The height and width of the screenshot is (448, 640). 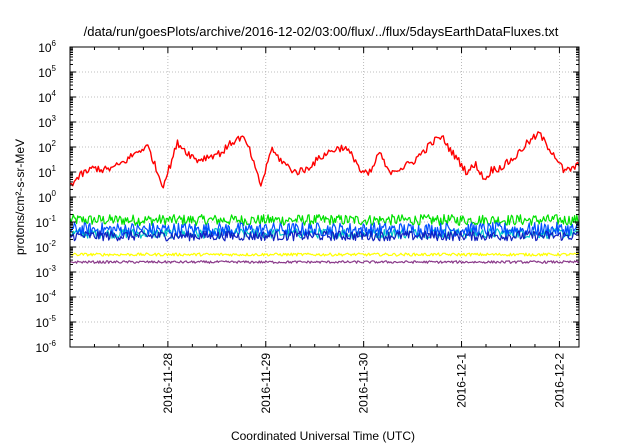 What do you see at coordinates (364, 383) in the screenshot?
I see `x-tick-label: 2016-11-30` at bounding box center [364, 383].